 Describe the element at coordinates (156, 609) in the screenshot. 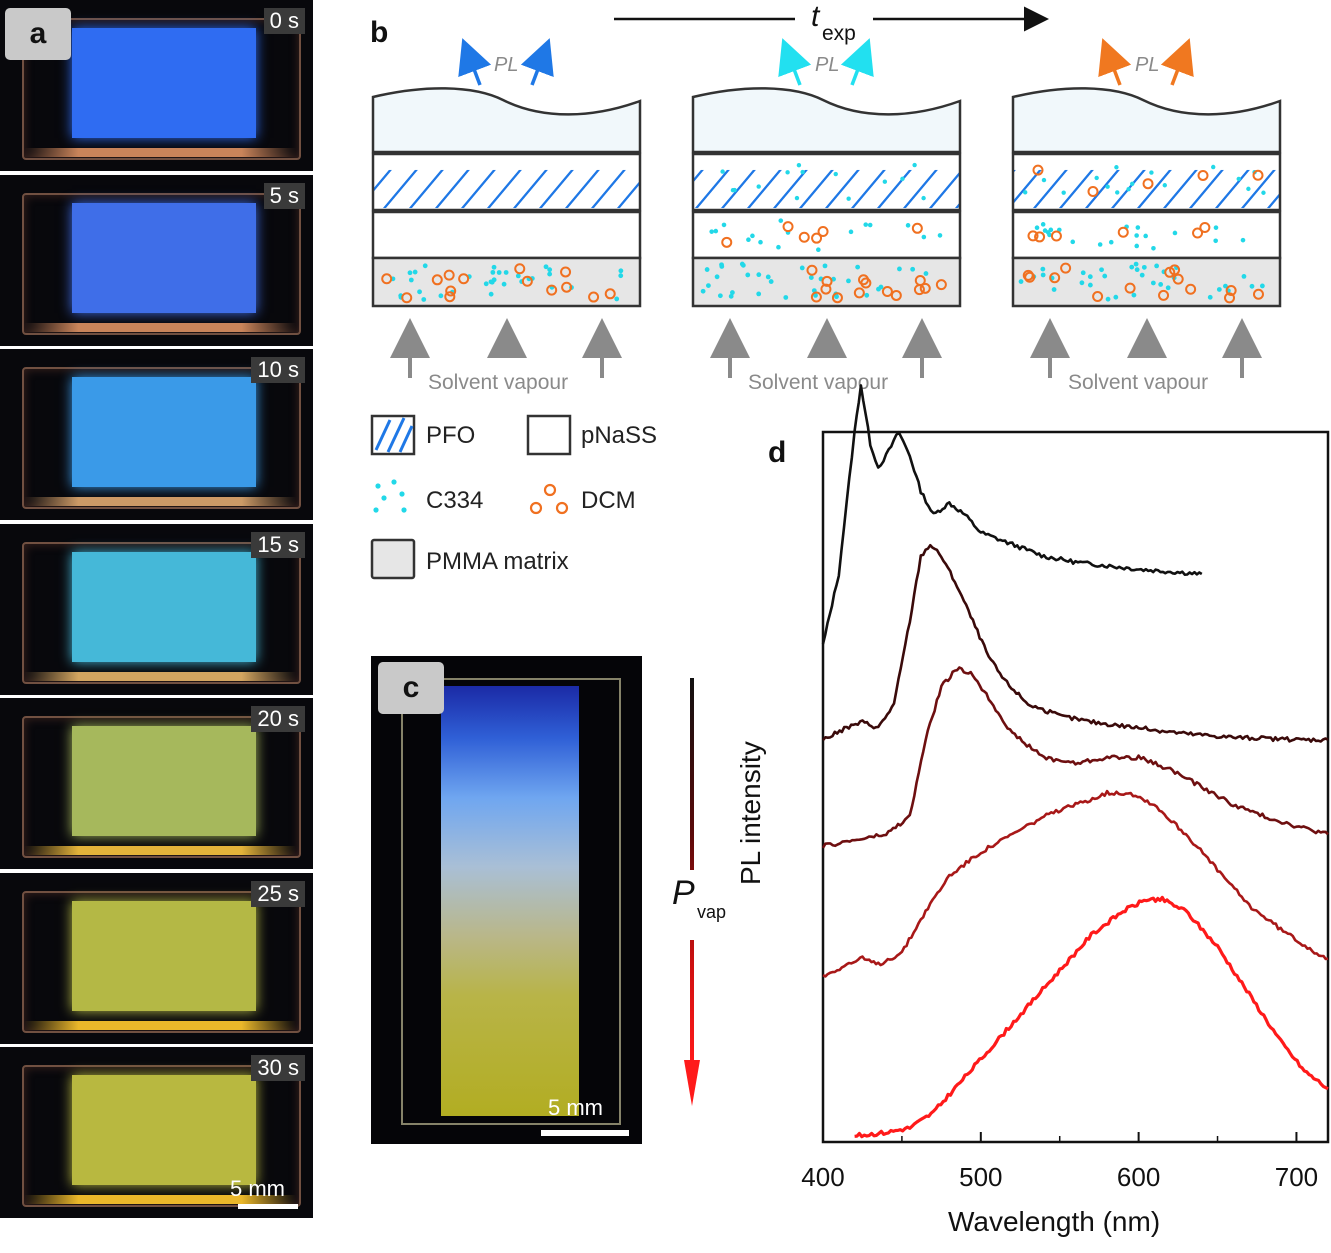

I see `time-frame-3: 15 s` at that location.